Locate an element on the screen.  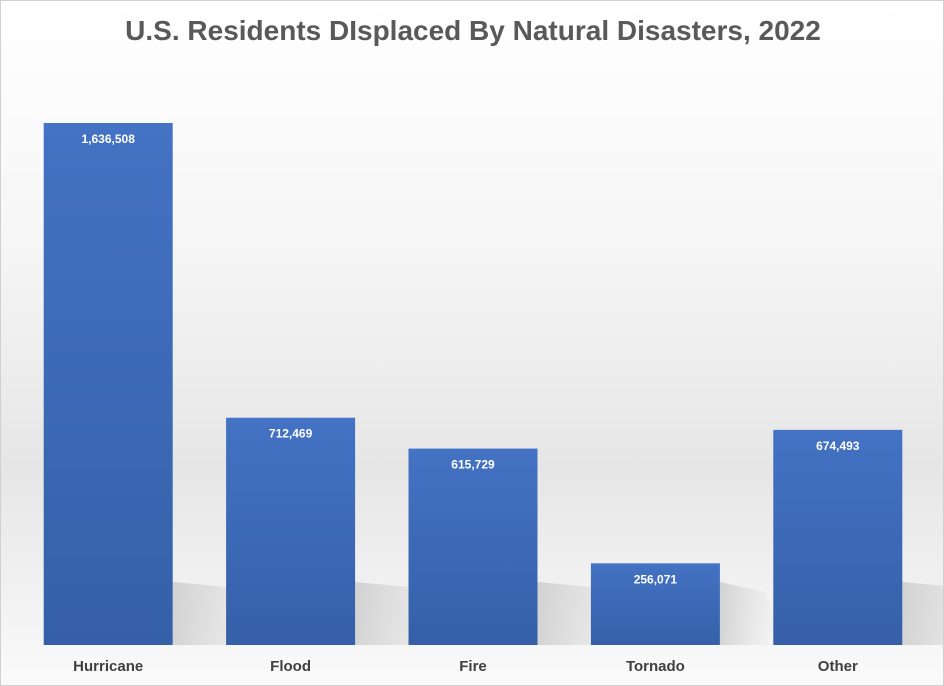
x-tick-other: Other is located at coordinates (838, 666).